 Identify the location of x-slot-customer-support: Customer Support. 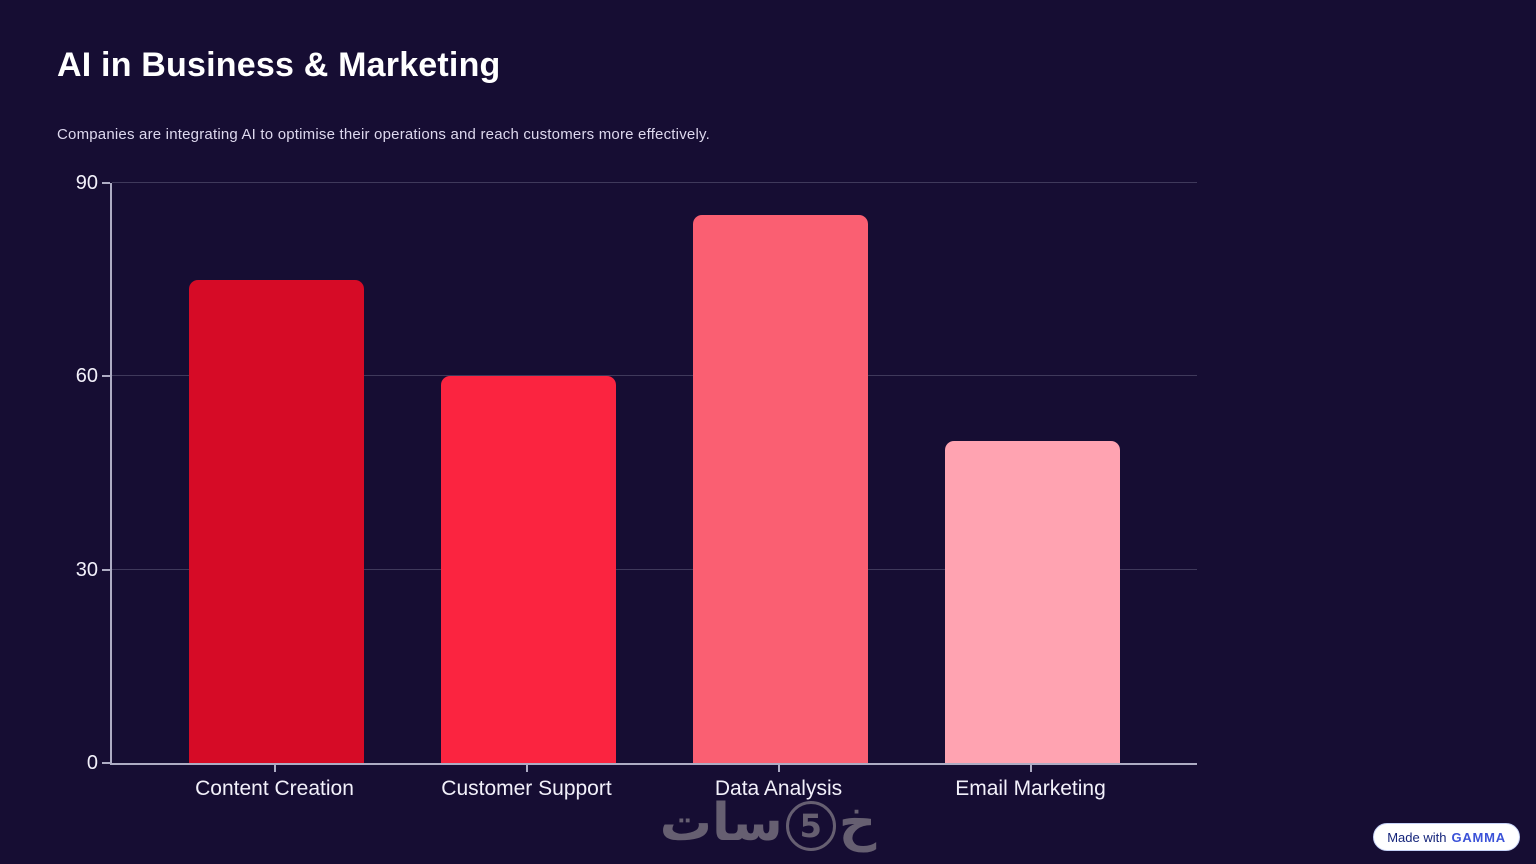
(526, 783).